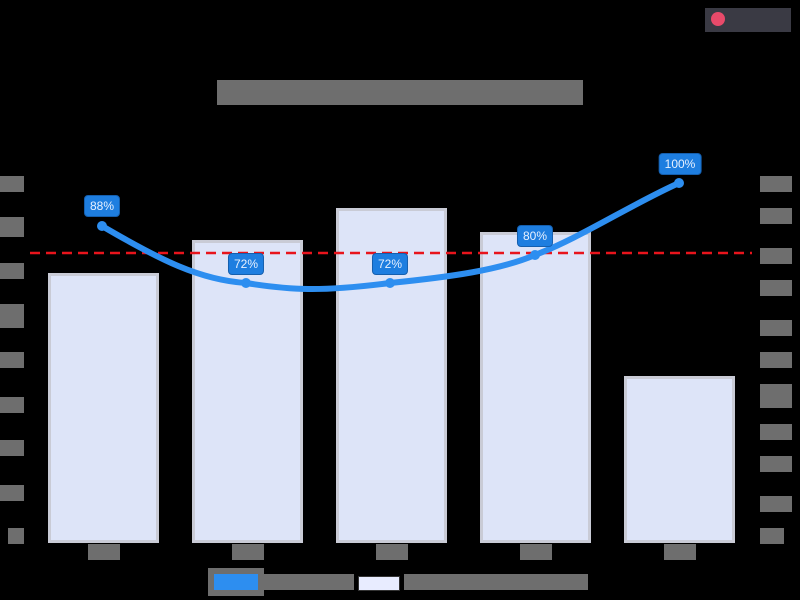  I want to click on legend-label-line, so click(309, 582).